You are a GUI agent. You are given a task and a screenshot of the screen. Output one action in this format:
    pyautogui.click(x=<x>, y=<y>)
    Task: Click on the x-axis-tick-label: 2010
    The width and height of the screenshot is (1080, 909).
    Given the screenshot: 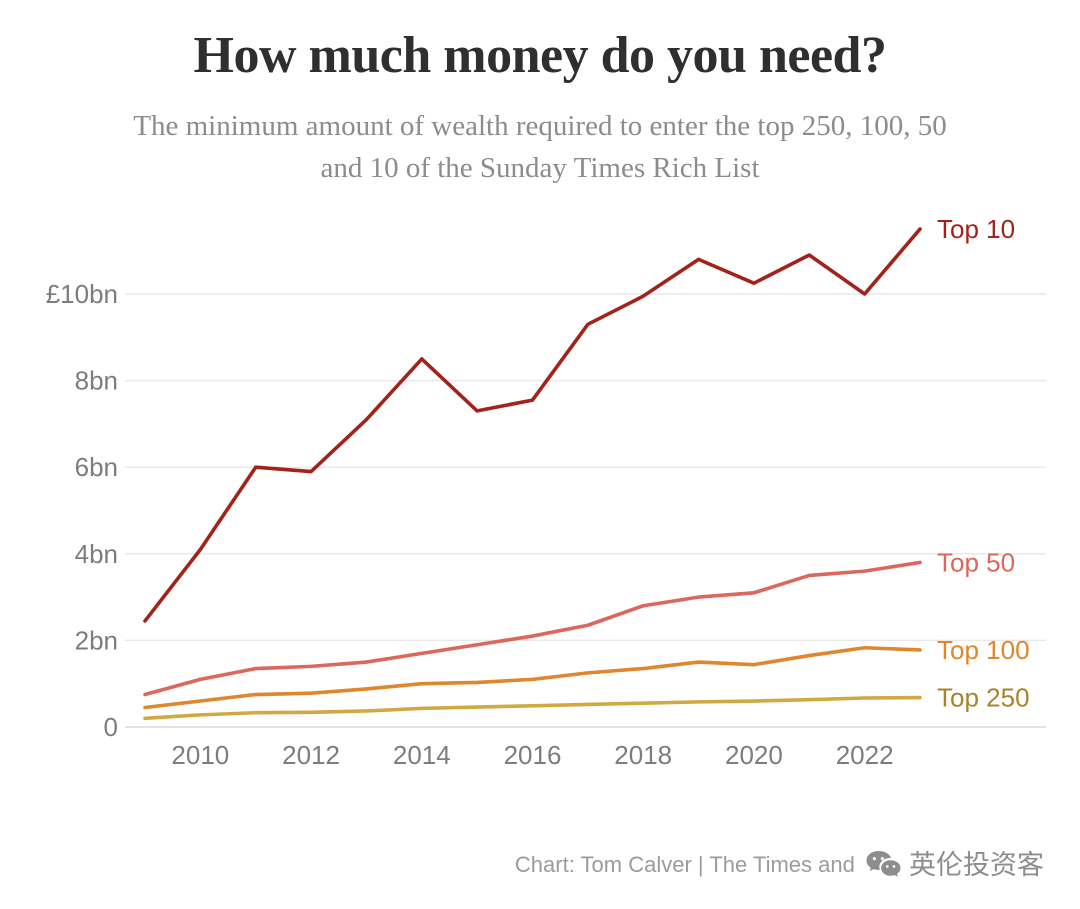 What is the action you would take?
    pyautogui.click(x=200, y=755)
    